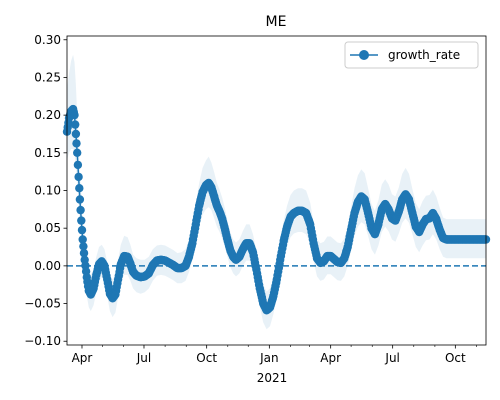 The height and width of the screenshot is (400, 500). I want to click on legend-label: growth_rate, so click(424, 55).